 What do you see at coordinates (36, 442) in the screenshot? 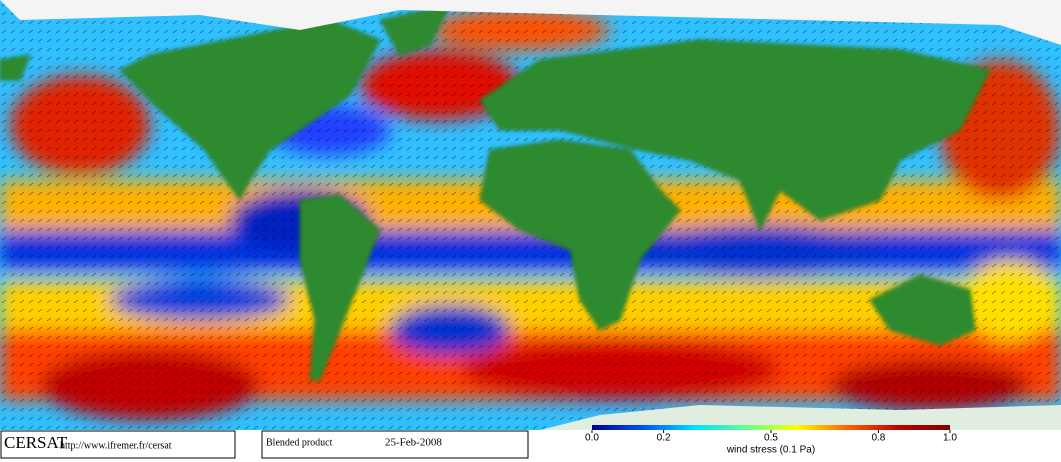
I see `logo: CERSAT` at bounding box center [36, 442].